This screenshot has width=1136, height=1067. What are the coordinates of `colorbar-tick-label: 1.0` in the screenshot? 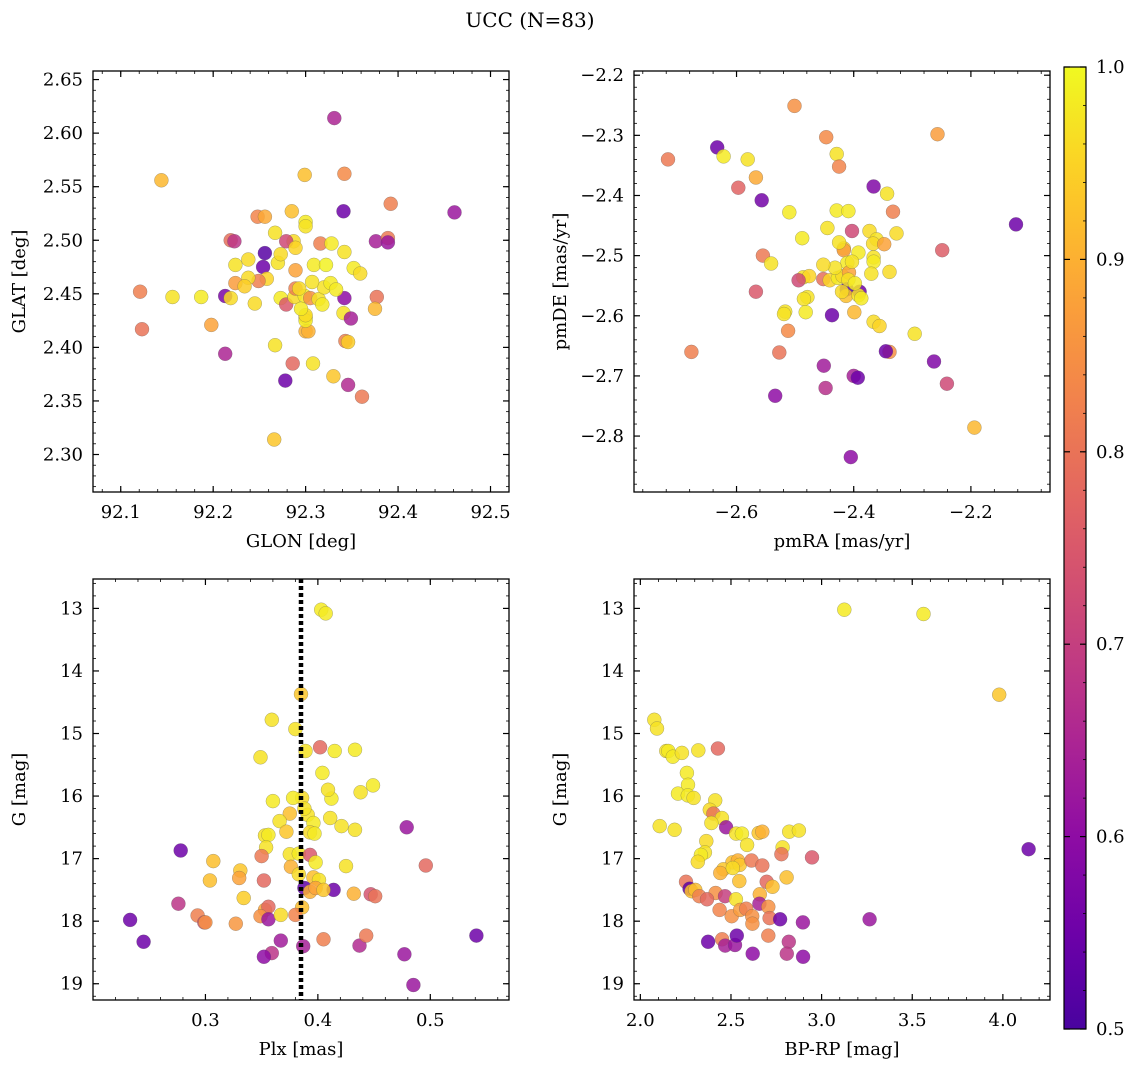 It's located at (1110, 67).